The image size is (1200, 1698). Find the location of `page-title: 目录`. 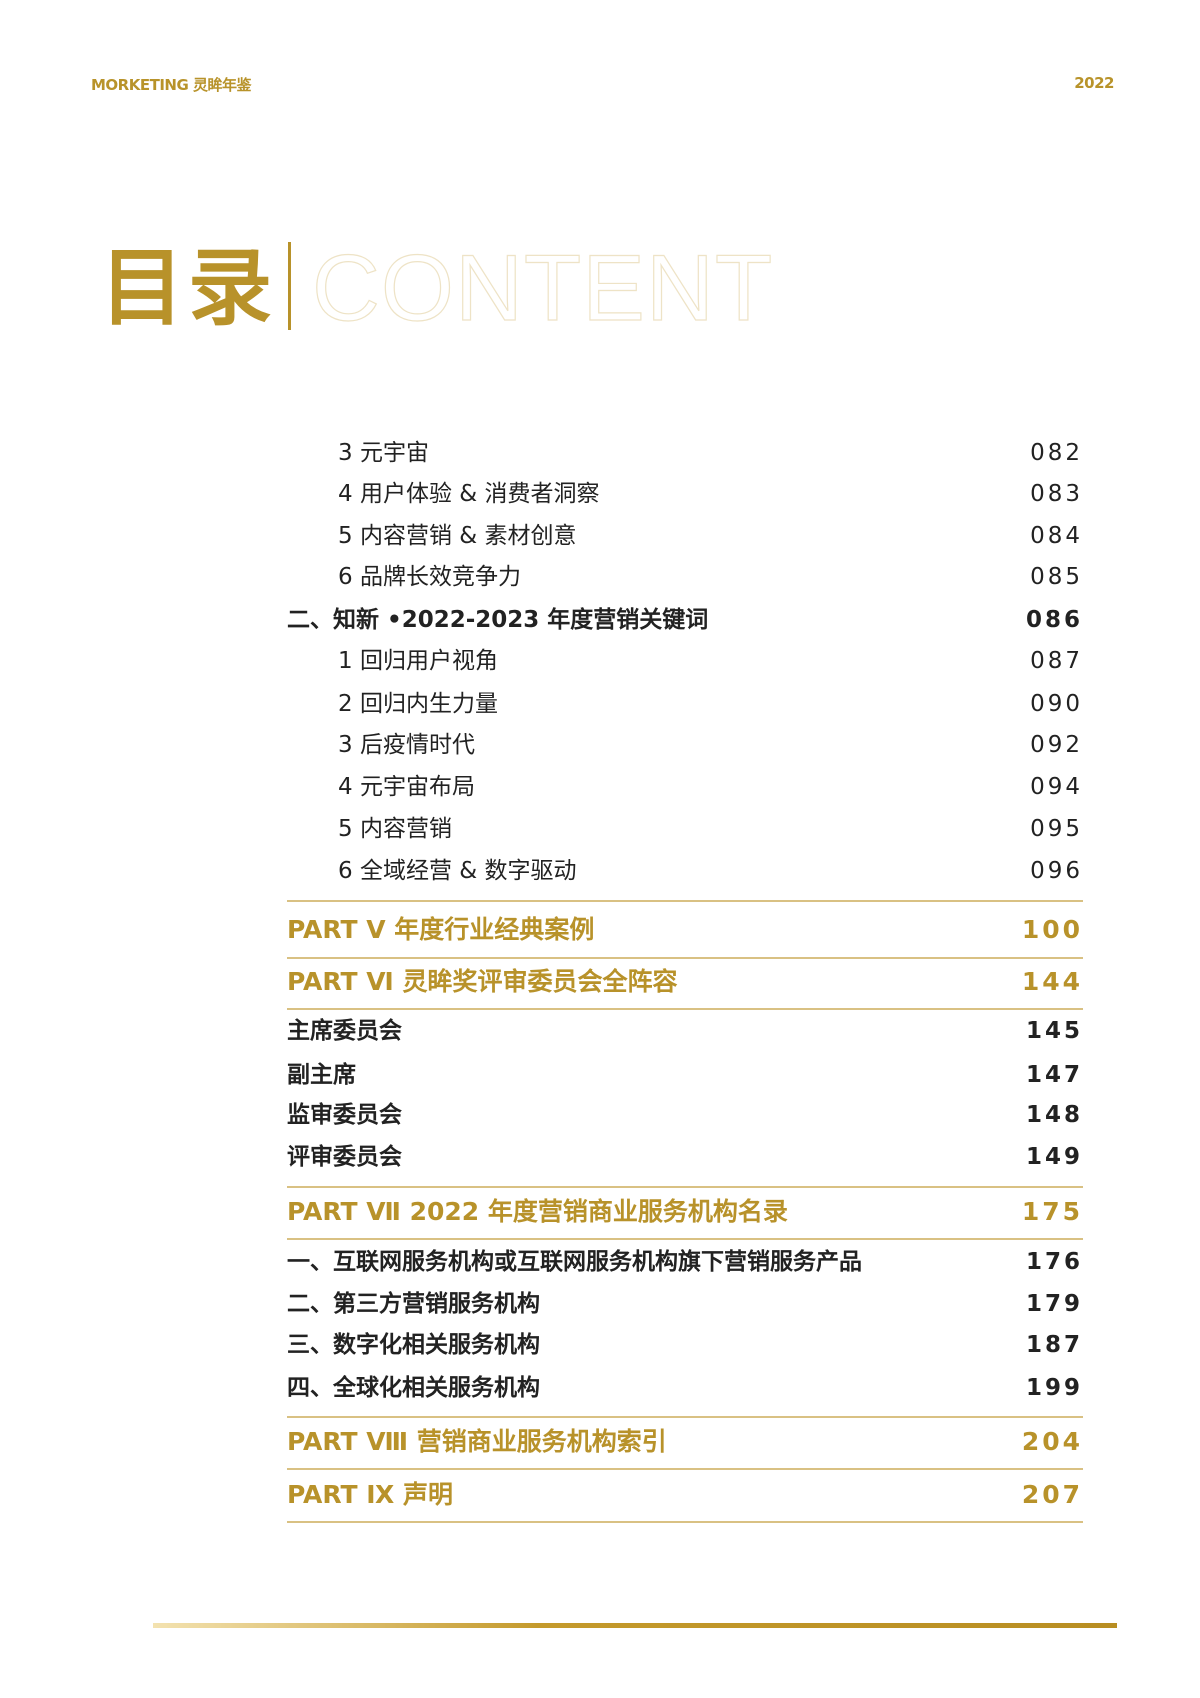

page-title: 目录 is located at coordinates (188, 288).